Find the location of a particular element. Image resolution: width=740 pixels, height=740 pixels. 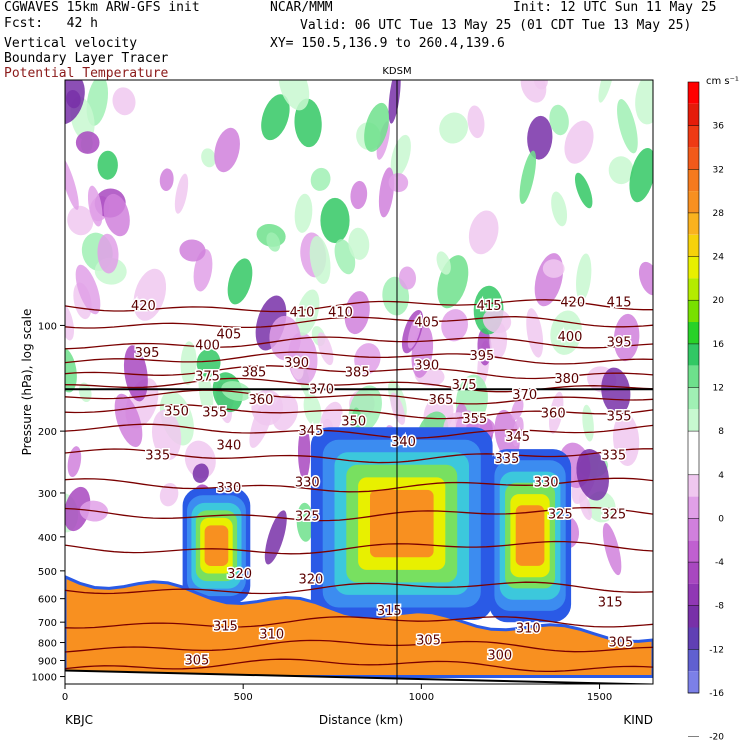

station-mid-label: KDSM is located at coordinates (396, 71).